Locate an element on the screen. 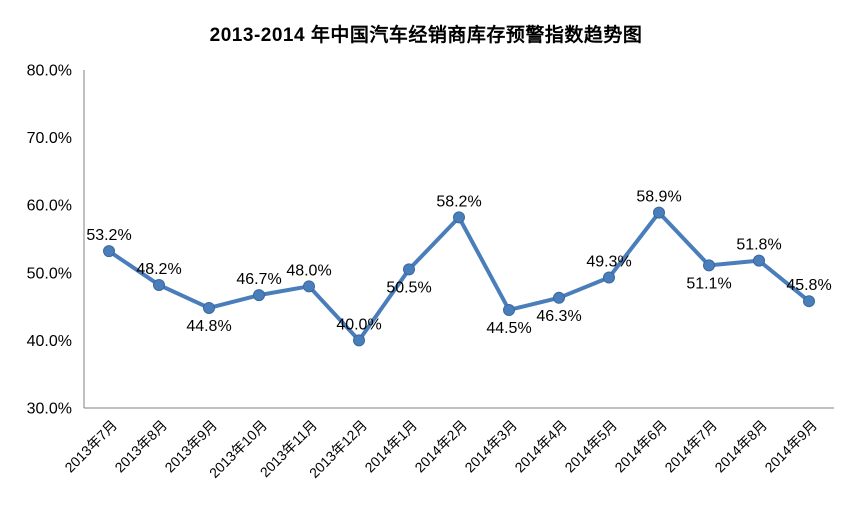  data-label: 53.2% is located at coordinates (108, 235).